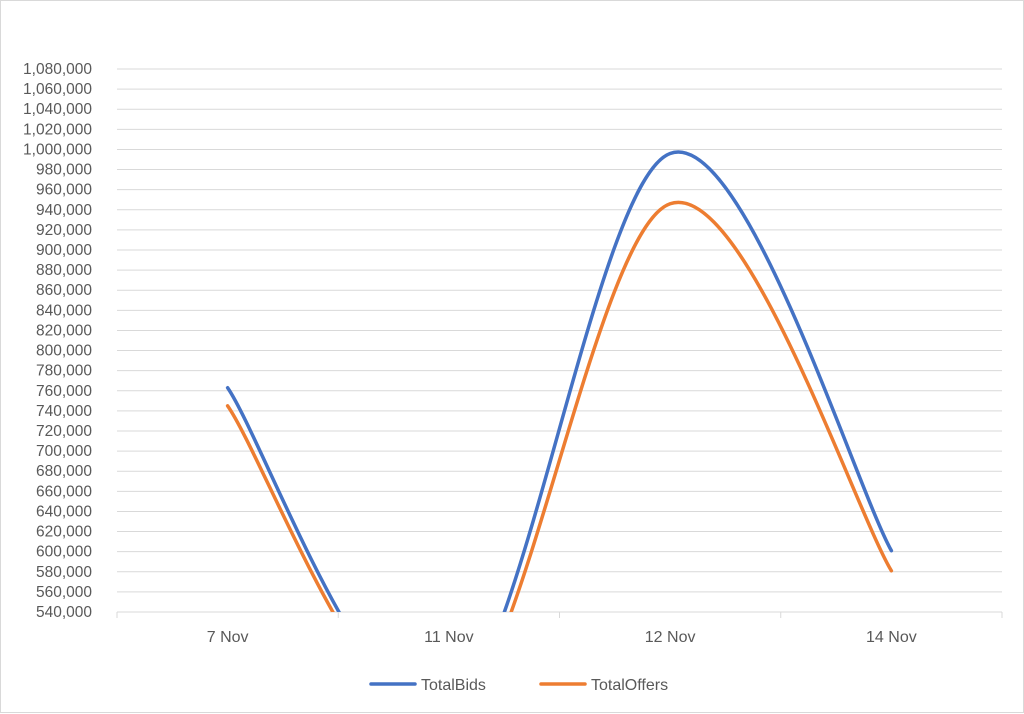 This screenshot has width=1024, height=714. Describe the element at coordinates (64, 532) in the screenshot. I see `y-tick-label: 620,000` at that location.